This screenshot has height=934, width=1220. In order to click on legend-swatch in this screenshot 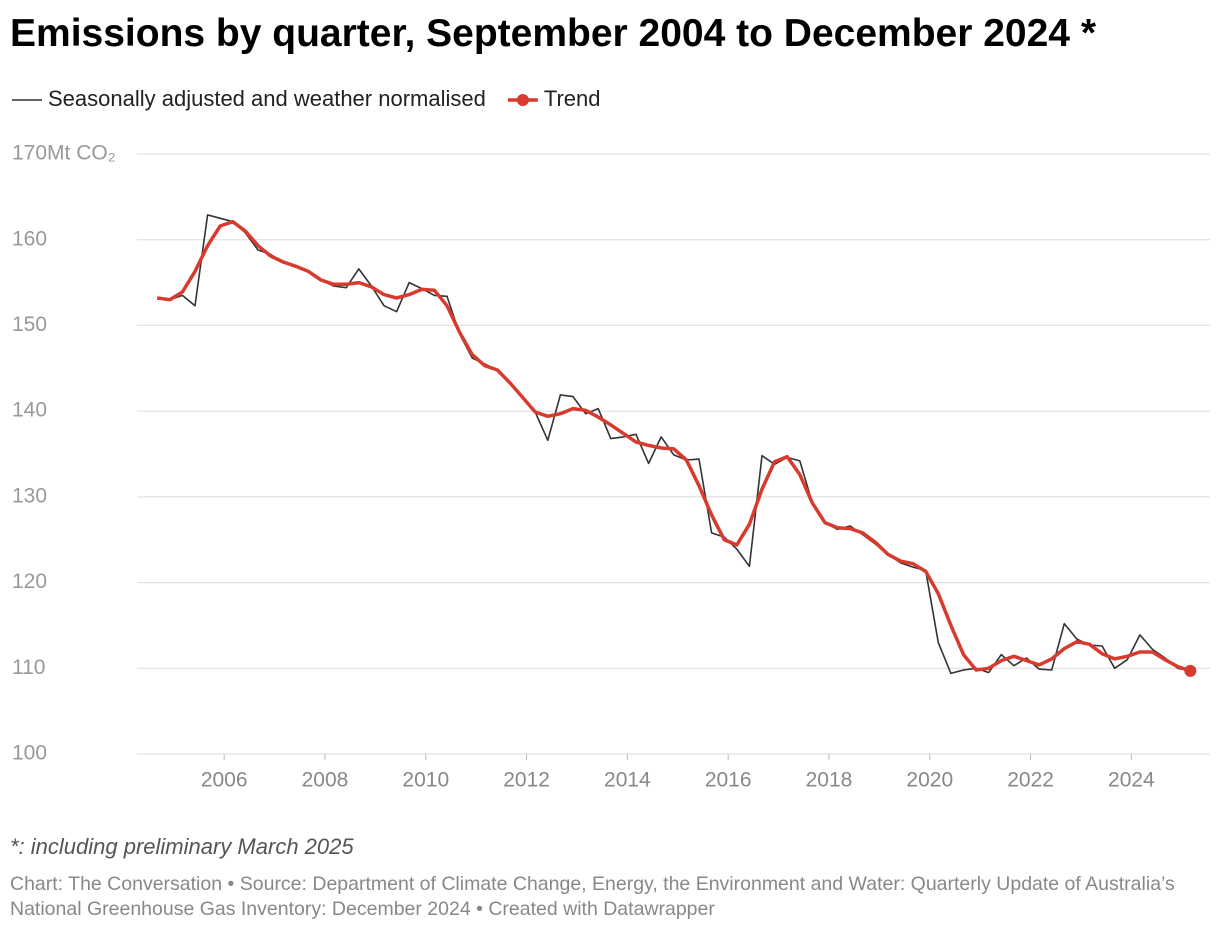, I will do `click(522, 100)`.